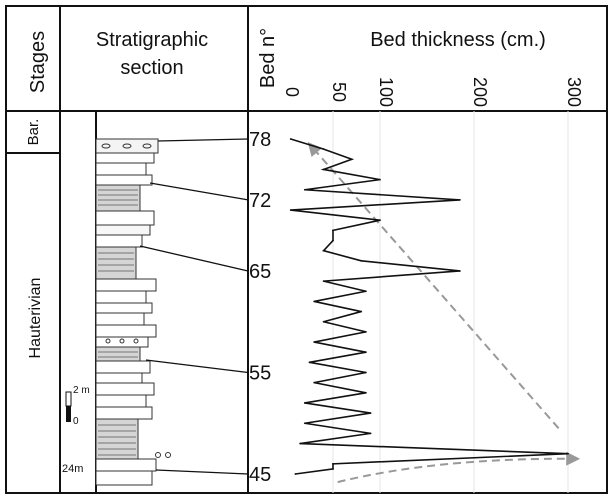 This screenshot has height=499, width=613. I want to click on x-tick-label: 200, so click(480, 92).